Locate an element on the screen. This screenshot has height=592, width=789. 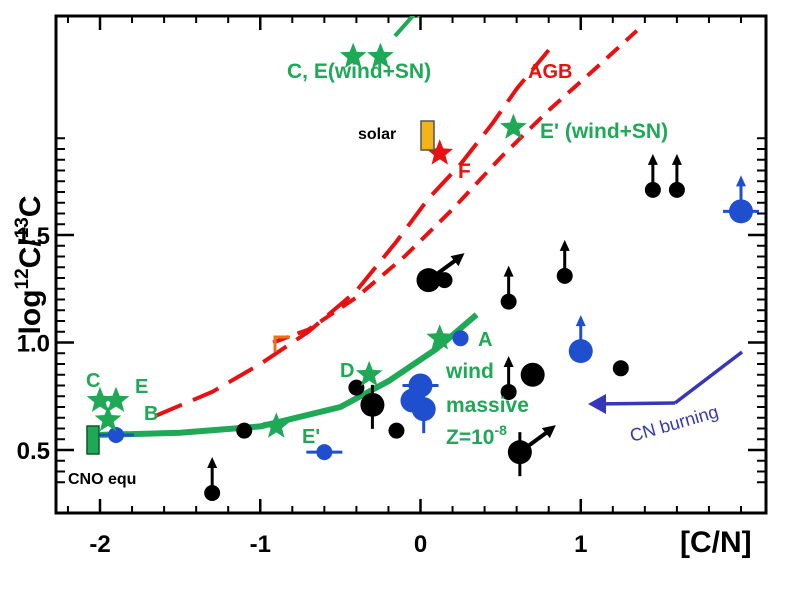
massive-label: massive is located at coordinates (487, 405).